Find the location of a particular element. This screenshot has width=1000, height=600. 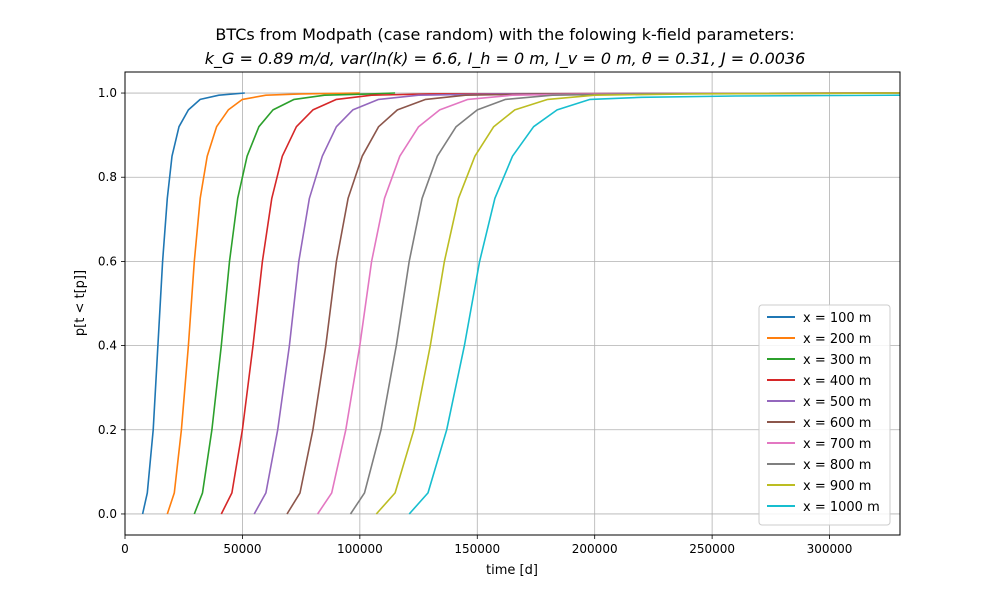

x-axis-label: time [d] is located at coordinates (512, 570).